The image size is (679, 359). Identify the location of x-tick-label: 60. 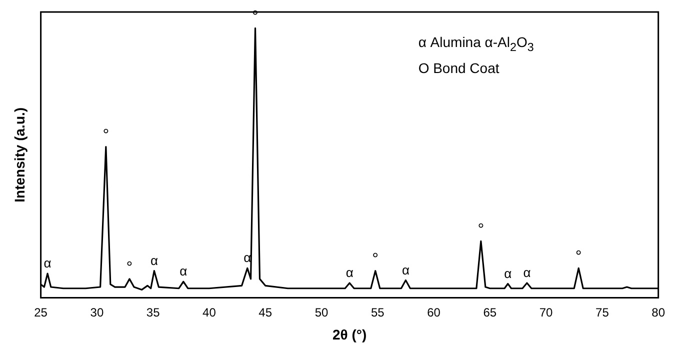
(434, 312).